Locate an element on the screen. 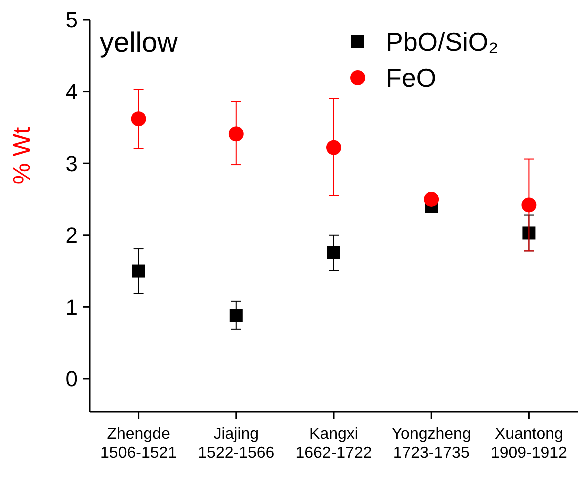  x-tick-label: Yongzheng 1723-1735 is located at coordinates (432, 444).